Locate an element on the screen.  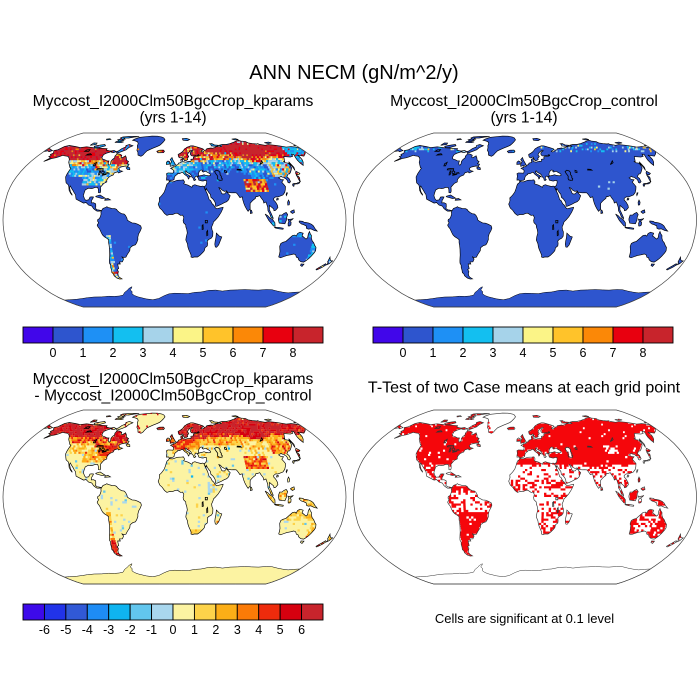
svg-text:- Myccost_I2000Clm50BgcCrop_co: - Myccost_I2000Clm50BgcCrop_control is located at coordinates (172, 396).